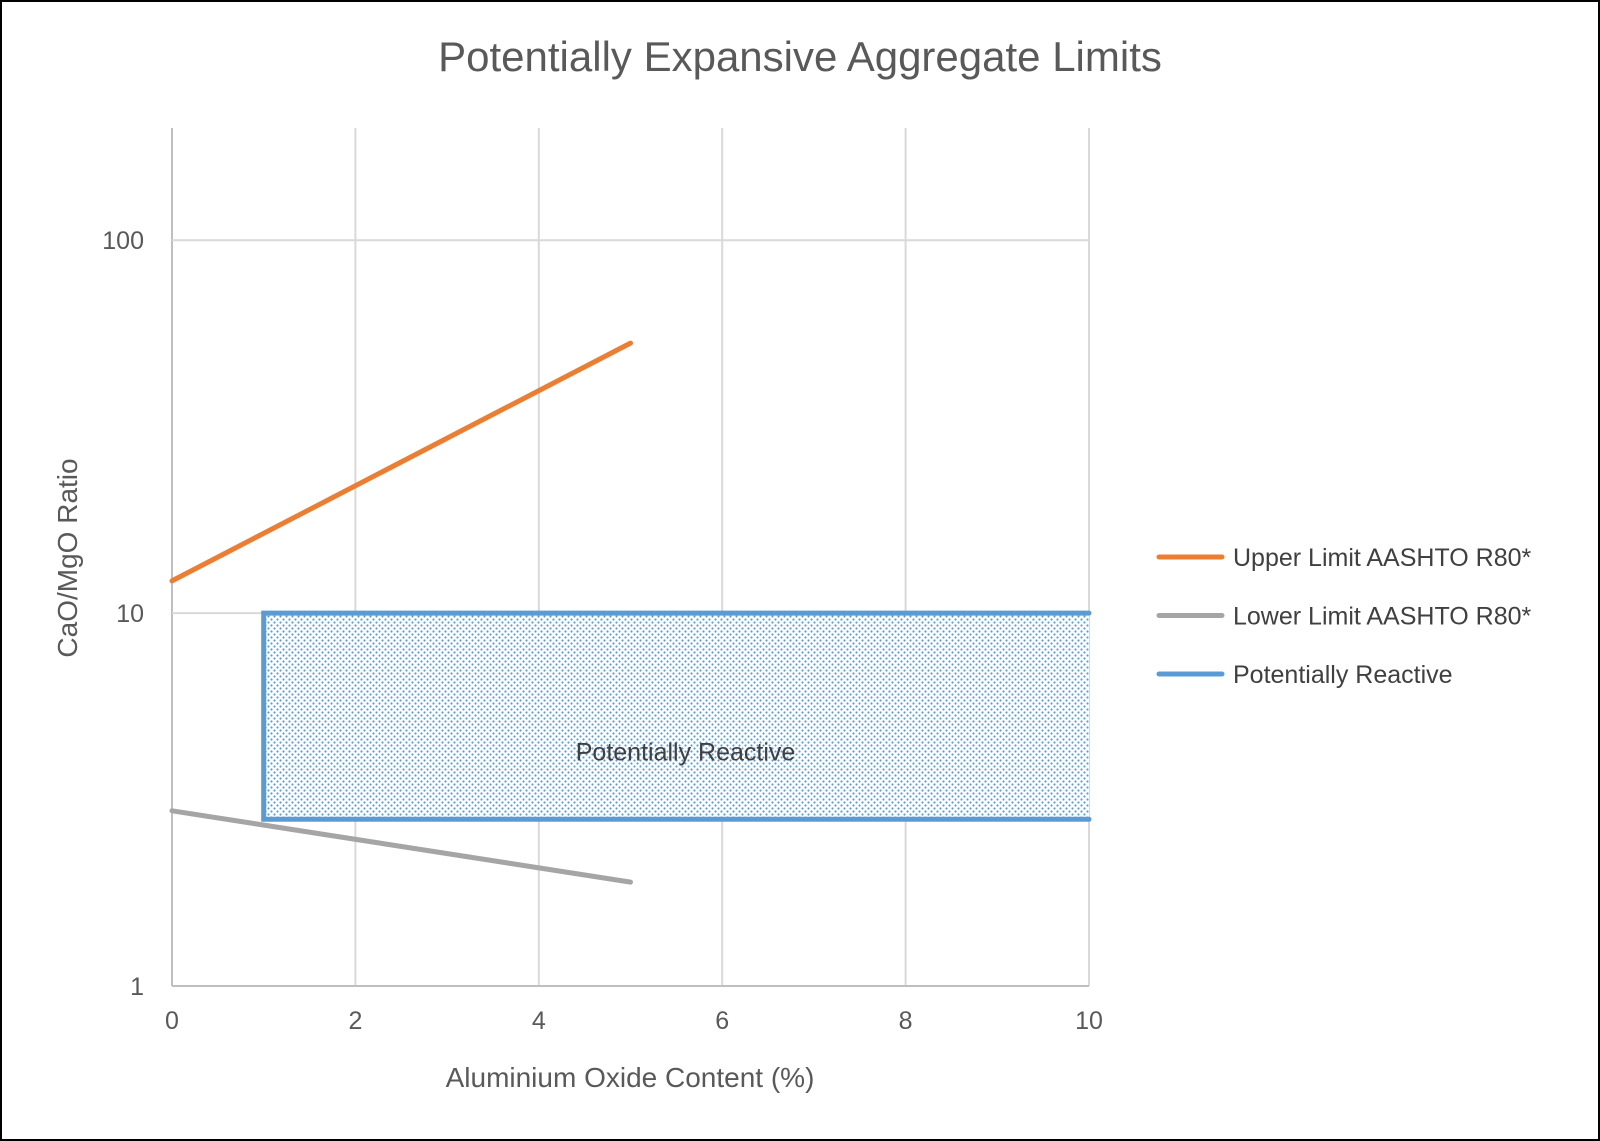 This screenshot has height=1141, width=1600. Describe the element at coordinates (355, 1021) in the screenshot. I see `x-tick-label: 2` at that location.